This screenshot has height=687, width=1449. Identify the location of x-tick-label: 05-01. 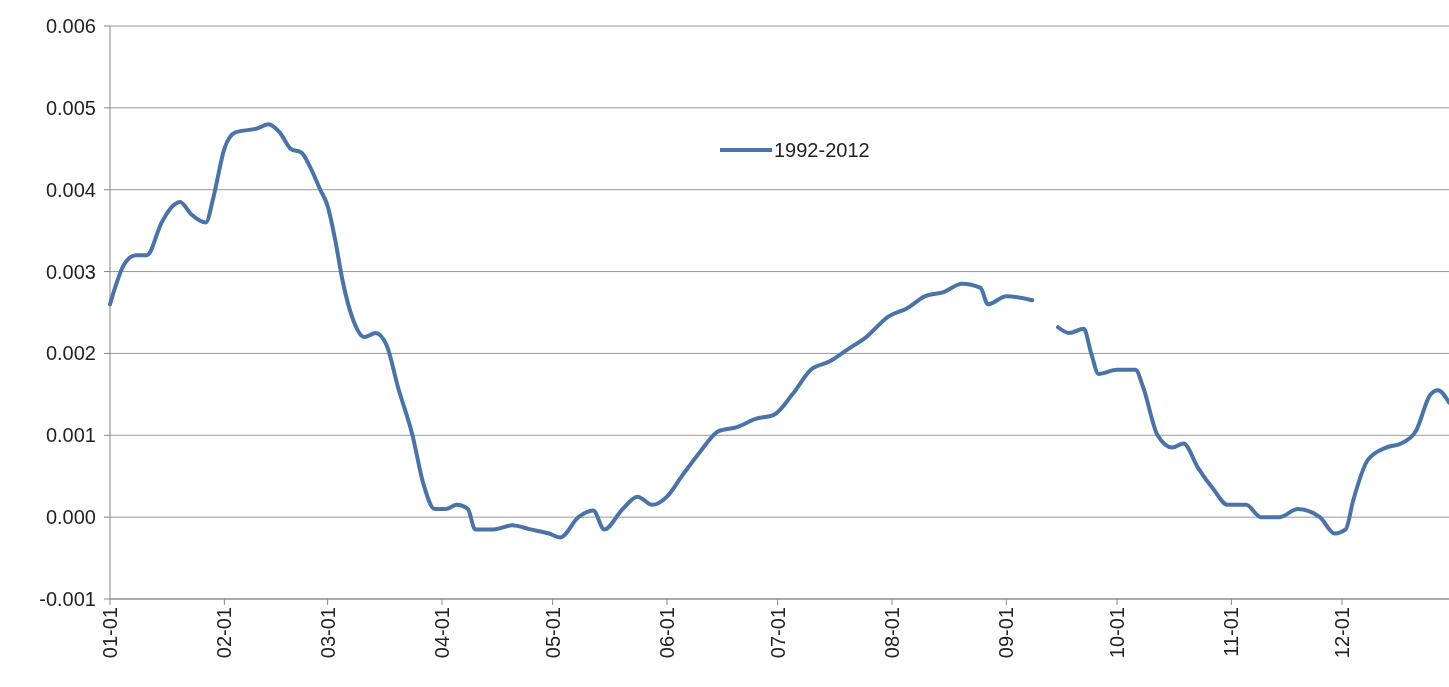
(552, 633).